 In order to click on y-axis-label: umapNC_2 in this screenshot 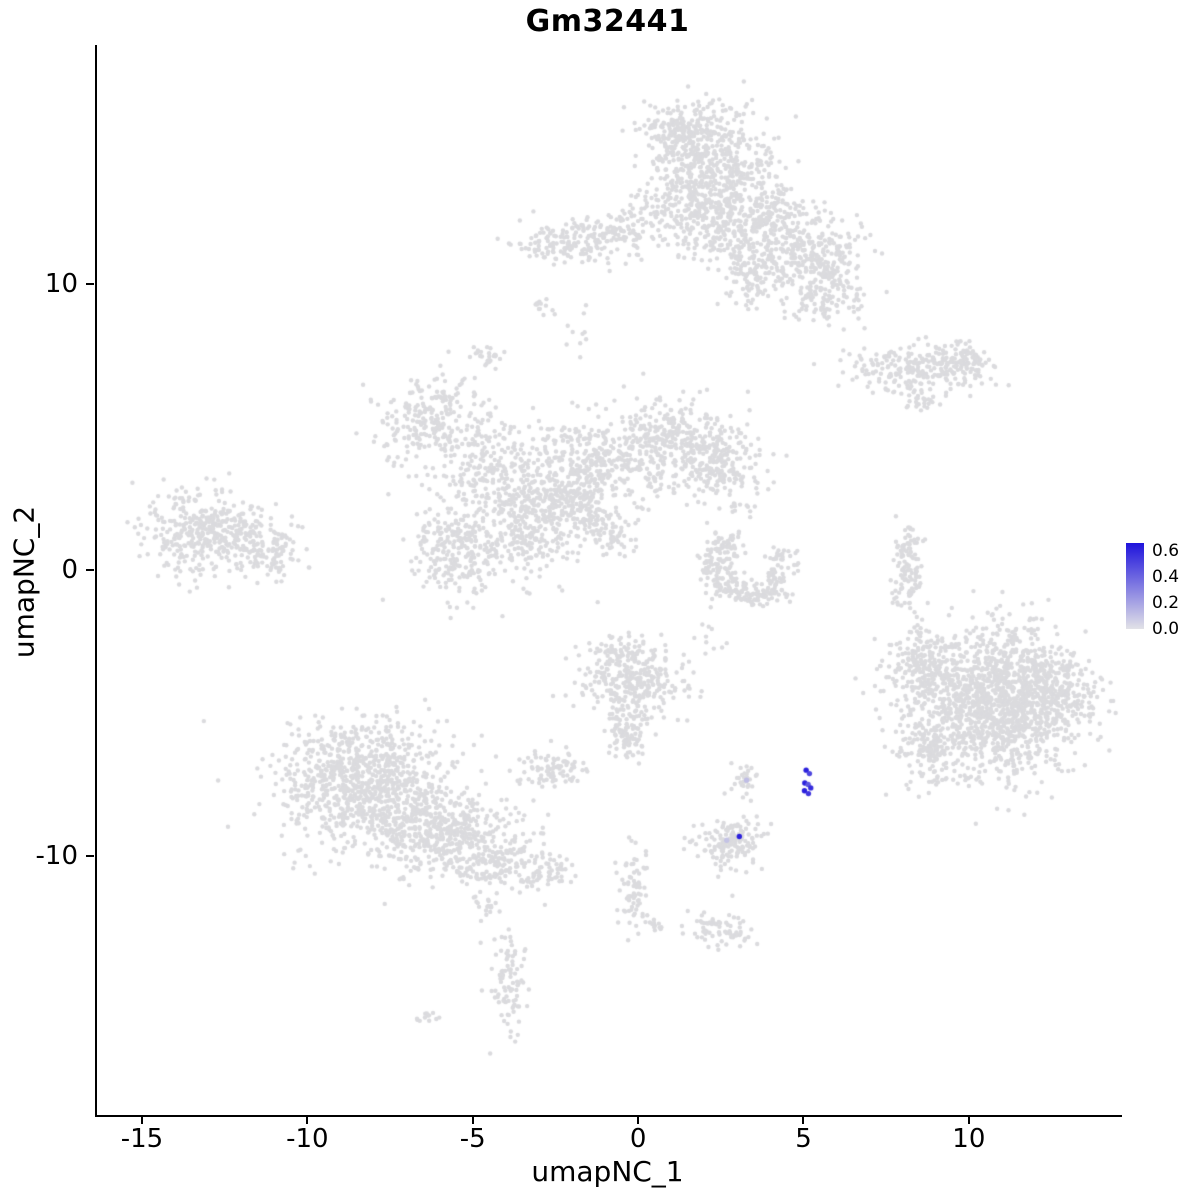, I will do `click(24, 582)`.